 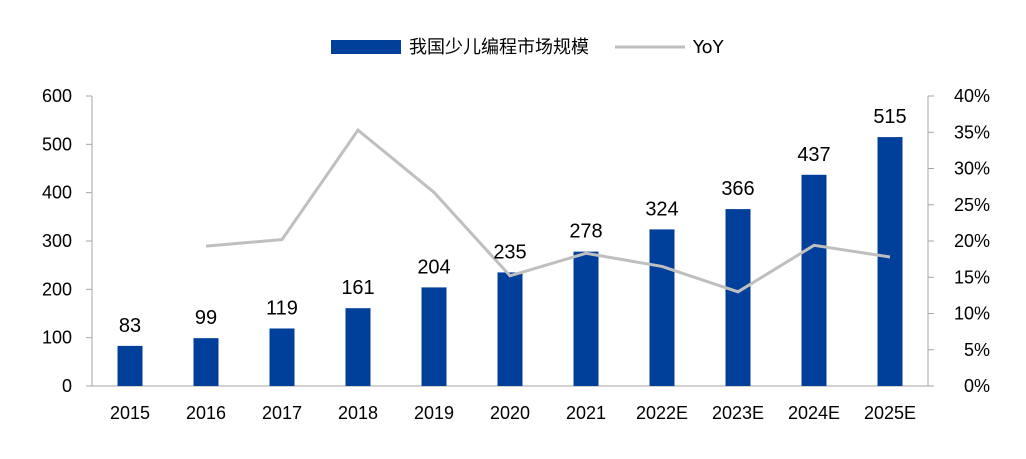 I want to click on bar-data-label: 99, so click(x=206, y=318).